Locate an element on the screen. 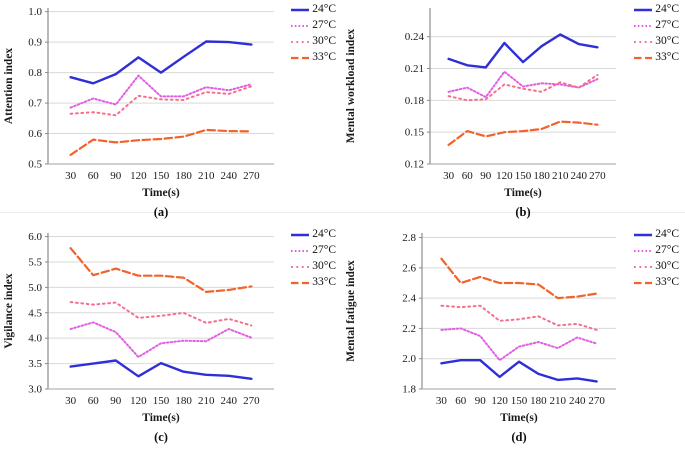  series-line-33C is located at coordinates (523, 133).